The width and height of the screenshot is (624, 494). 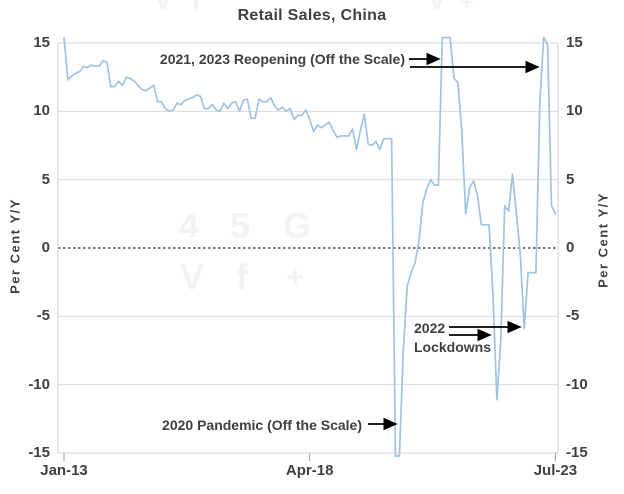 What do you see at coordinates (282, 59) in the screenshot?
I see `annotation-reopening: 2021, 2023 Reopening (Off the Scale)` at bounding box center [282, 59].